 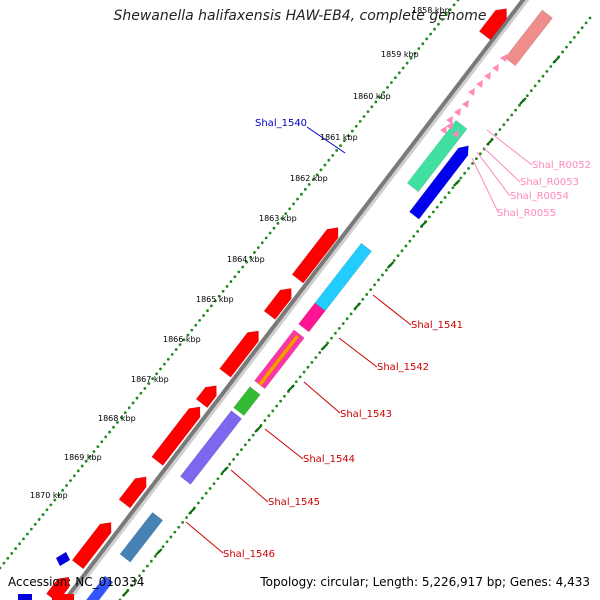 What do you see at coordinates (281, 123) in the screenshot?
I see `gene-label-shal-1540: Shal_1540` at bounding box center [281, 123].